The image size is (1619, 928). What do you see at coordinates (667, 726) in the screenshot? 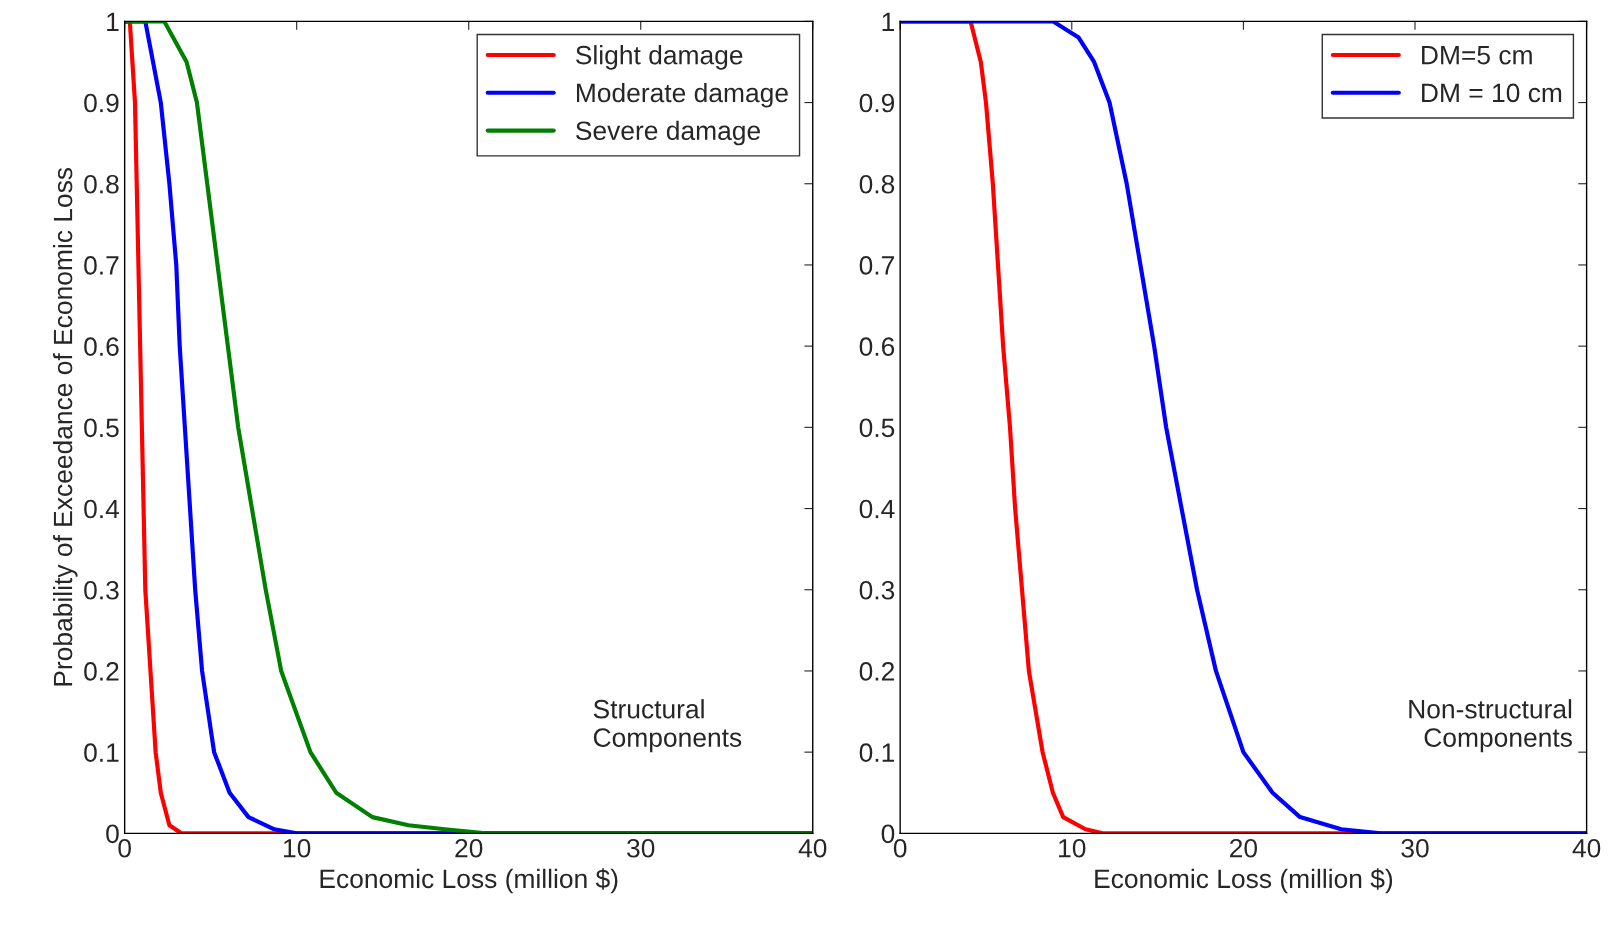
I see `annotation: Structural Components` at bounding box center [667, 726].